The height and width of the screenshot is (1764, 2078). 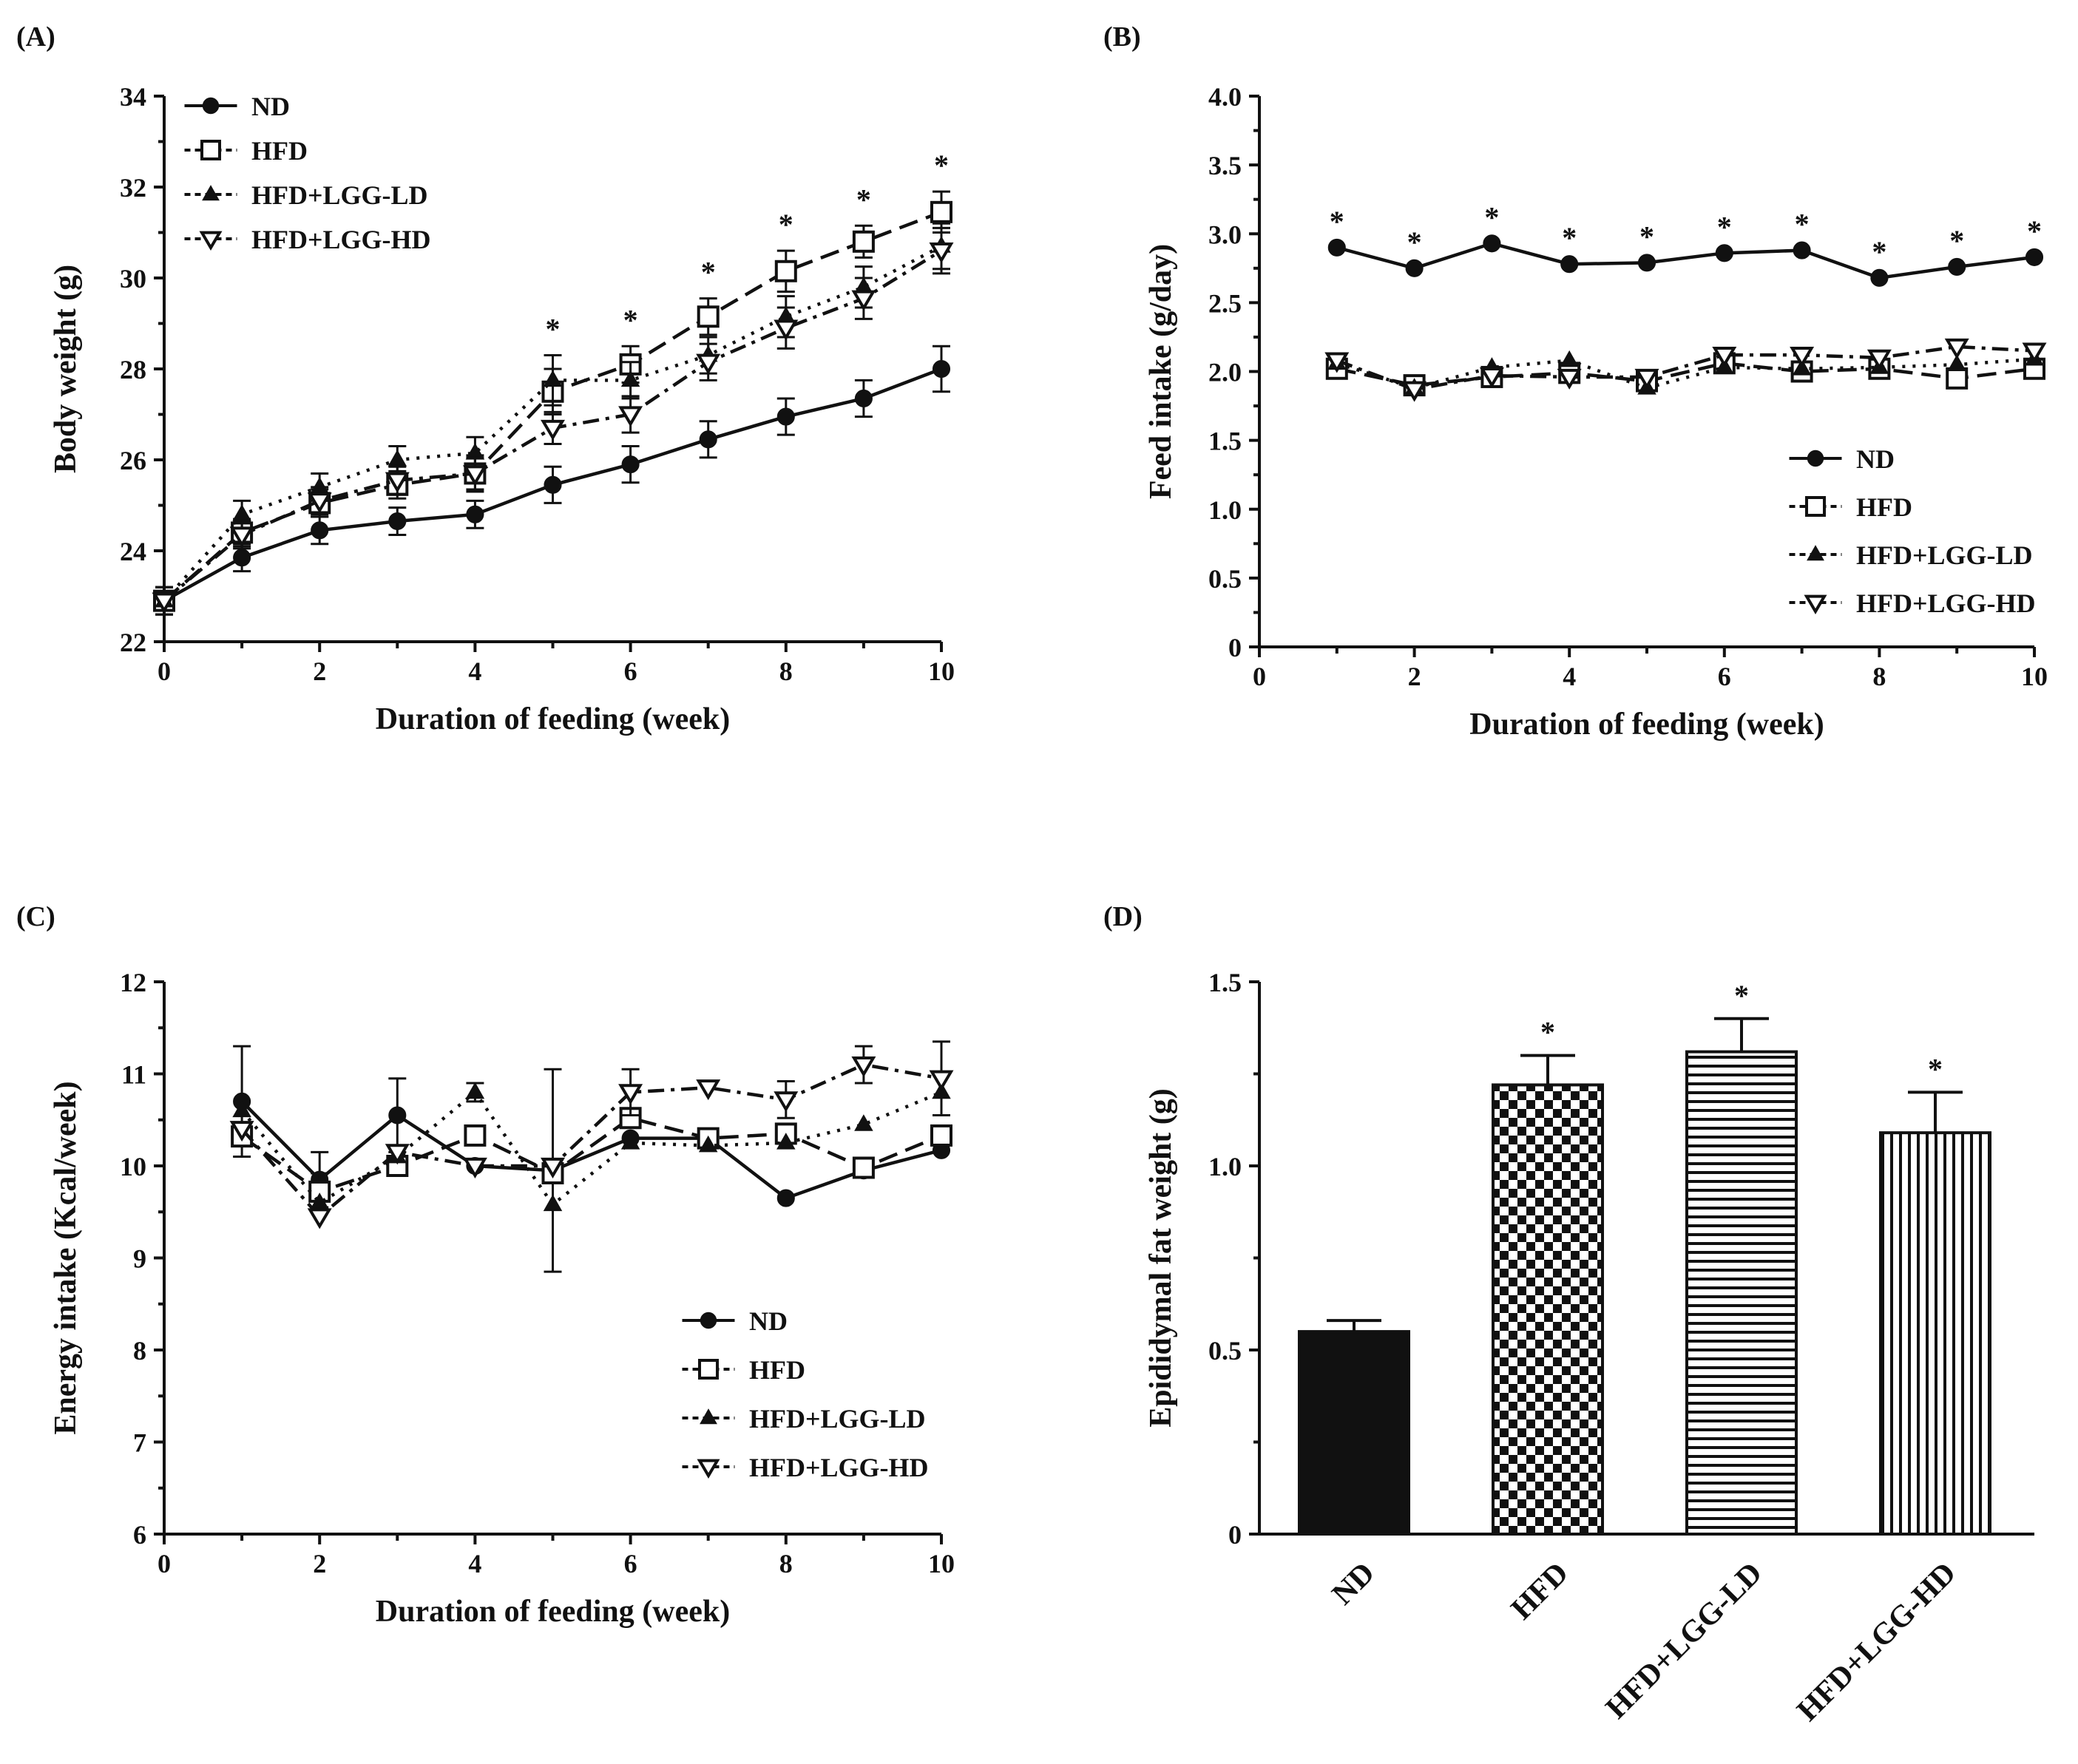 What do you see at coordinates (66, 1257) in the screenshot?
I see `y-axis-title: Energy intake (Kcal/week)` at bounding box center [66, 1257].